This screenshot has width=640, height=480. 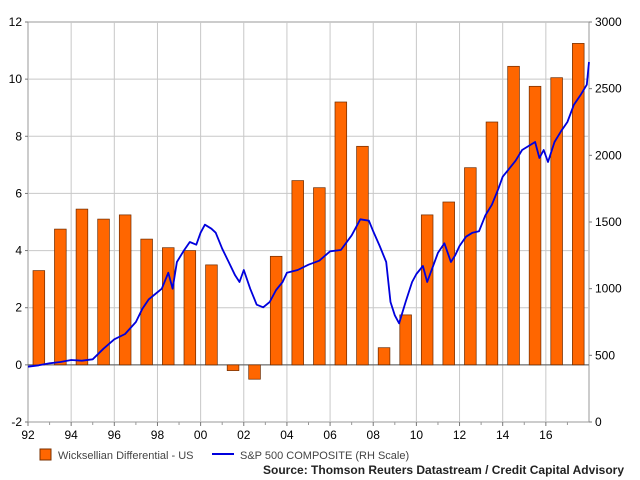 I want to click on legend-label-bars: Wicksellian Differential - US, so click(x=126, y=456).